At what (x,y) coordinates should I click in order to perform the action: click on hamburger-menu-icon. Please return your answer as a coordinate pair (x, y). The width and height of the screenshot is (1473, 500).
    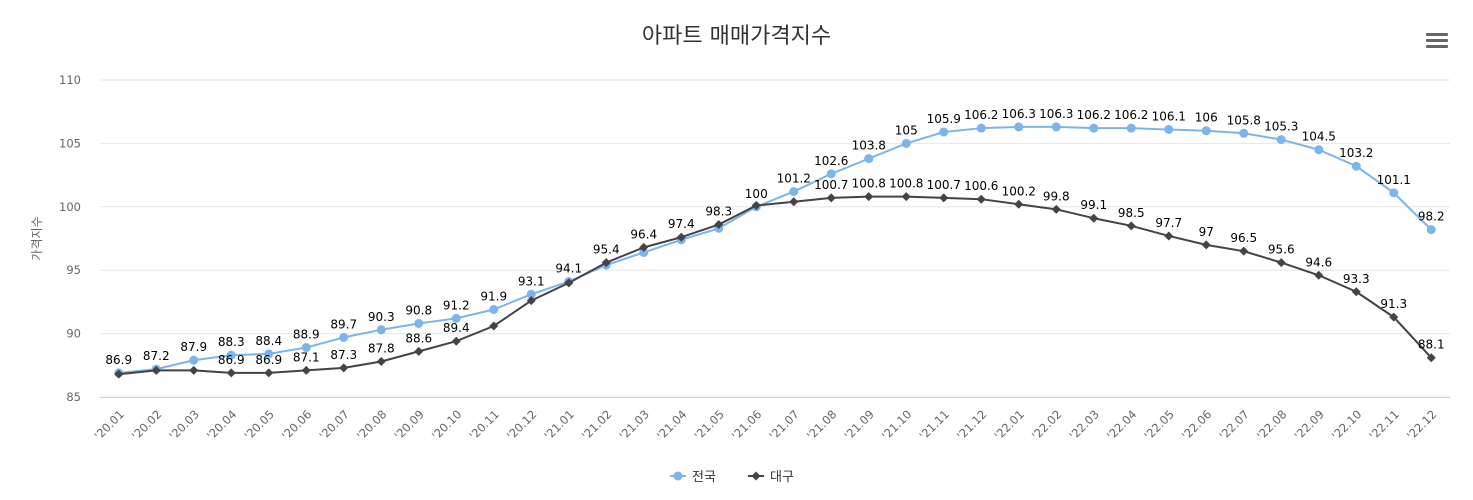
    Looking at the image, I should click on (1437, 41).